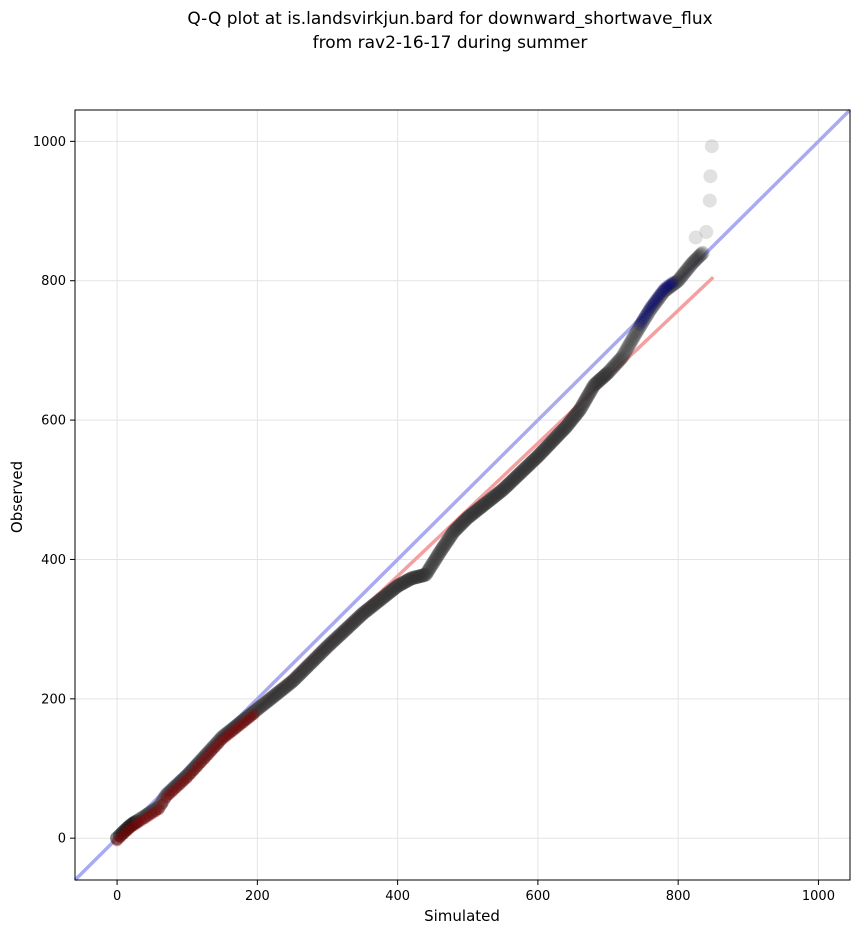 The width and height of the screenshot is (860, 934). I want to click on qq-point-tail, so click(695, 237).